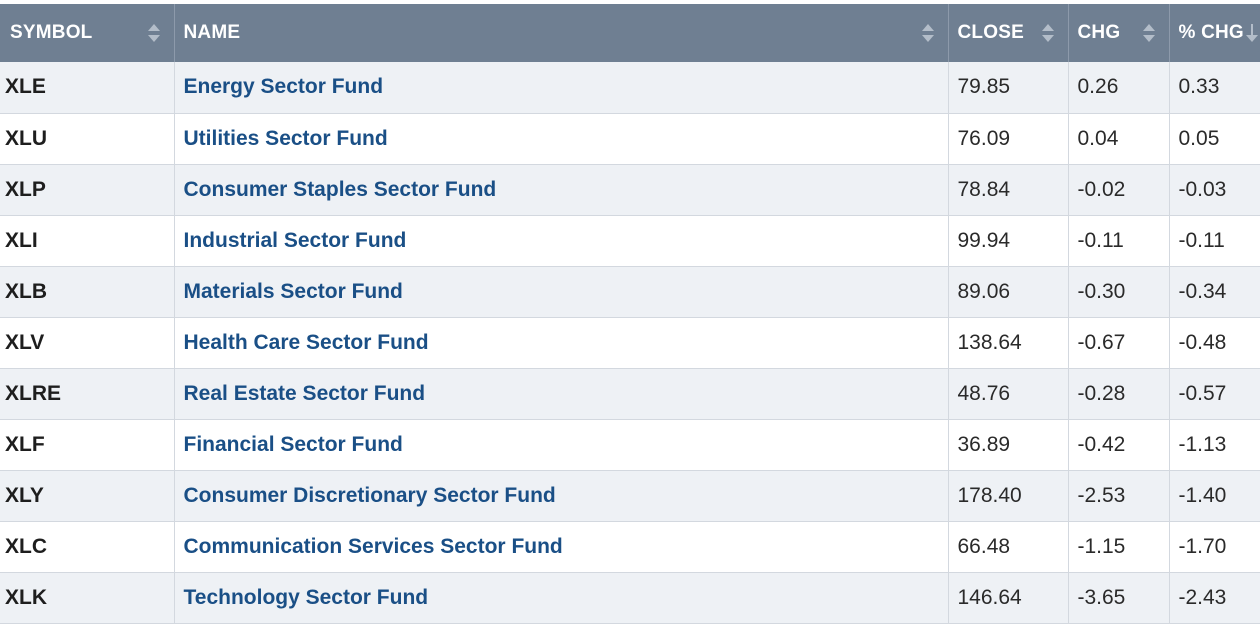  What do you see at coordinates (51, 32) in the screenshot?
I see `column-header-label: SYMBOL` at bounding box center [51, 32].